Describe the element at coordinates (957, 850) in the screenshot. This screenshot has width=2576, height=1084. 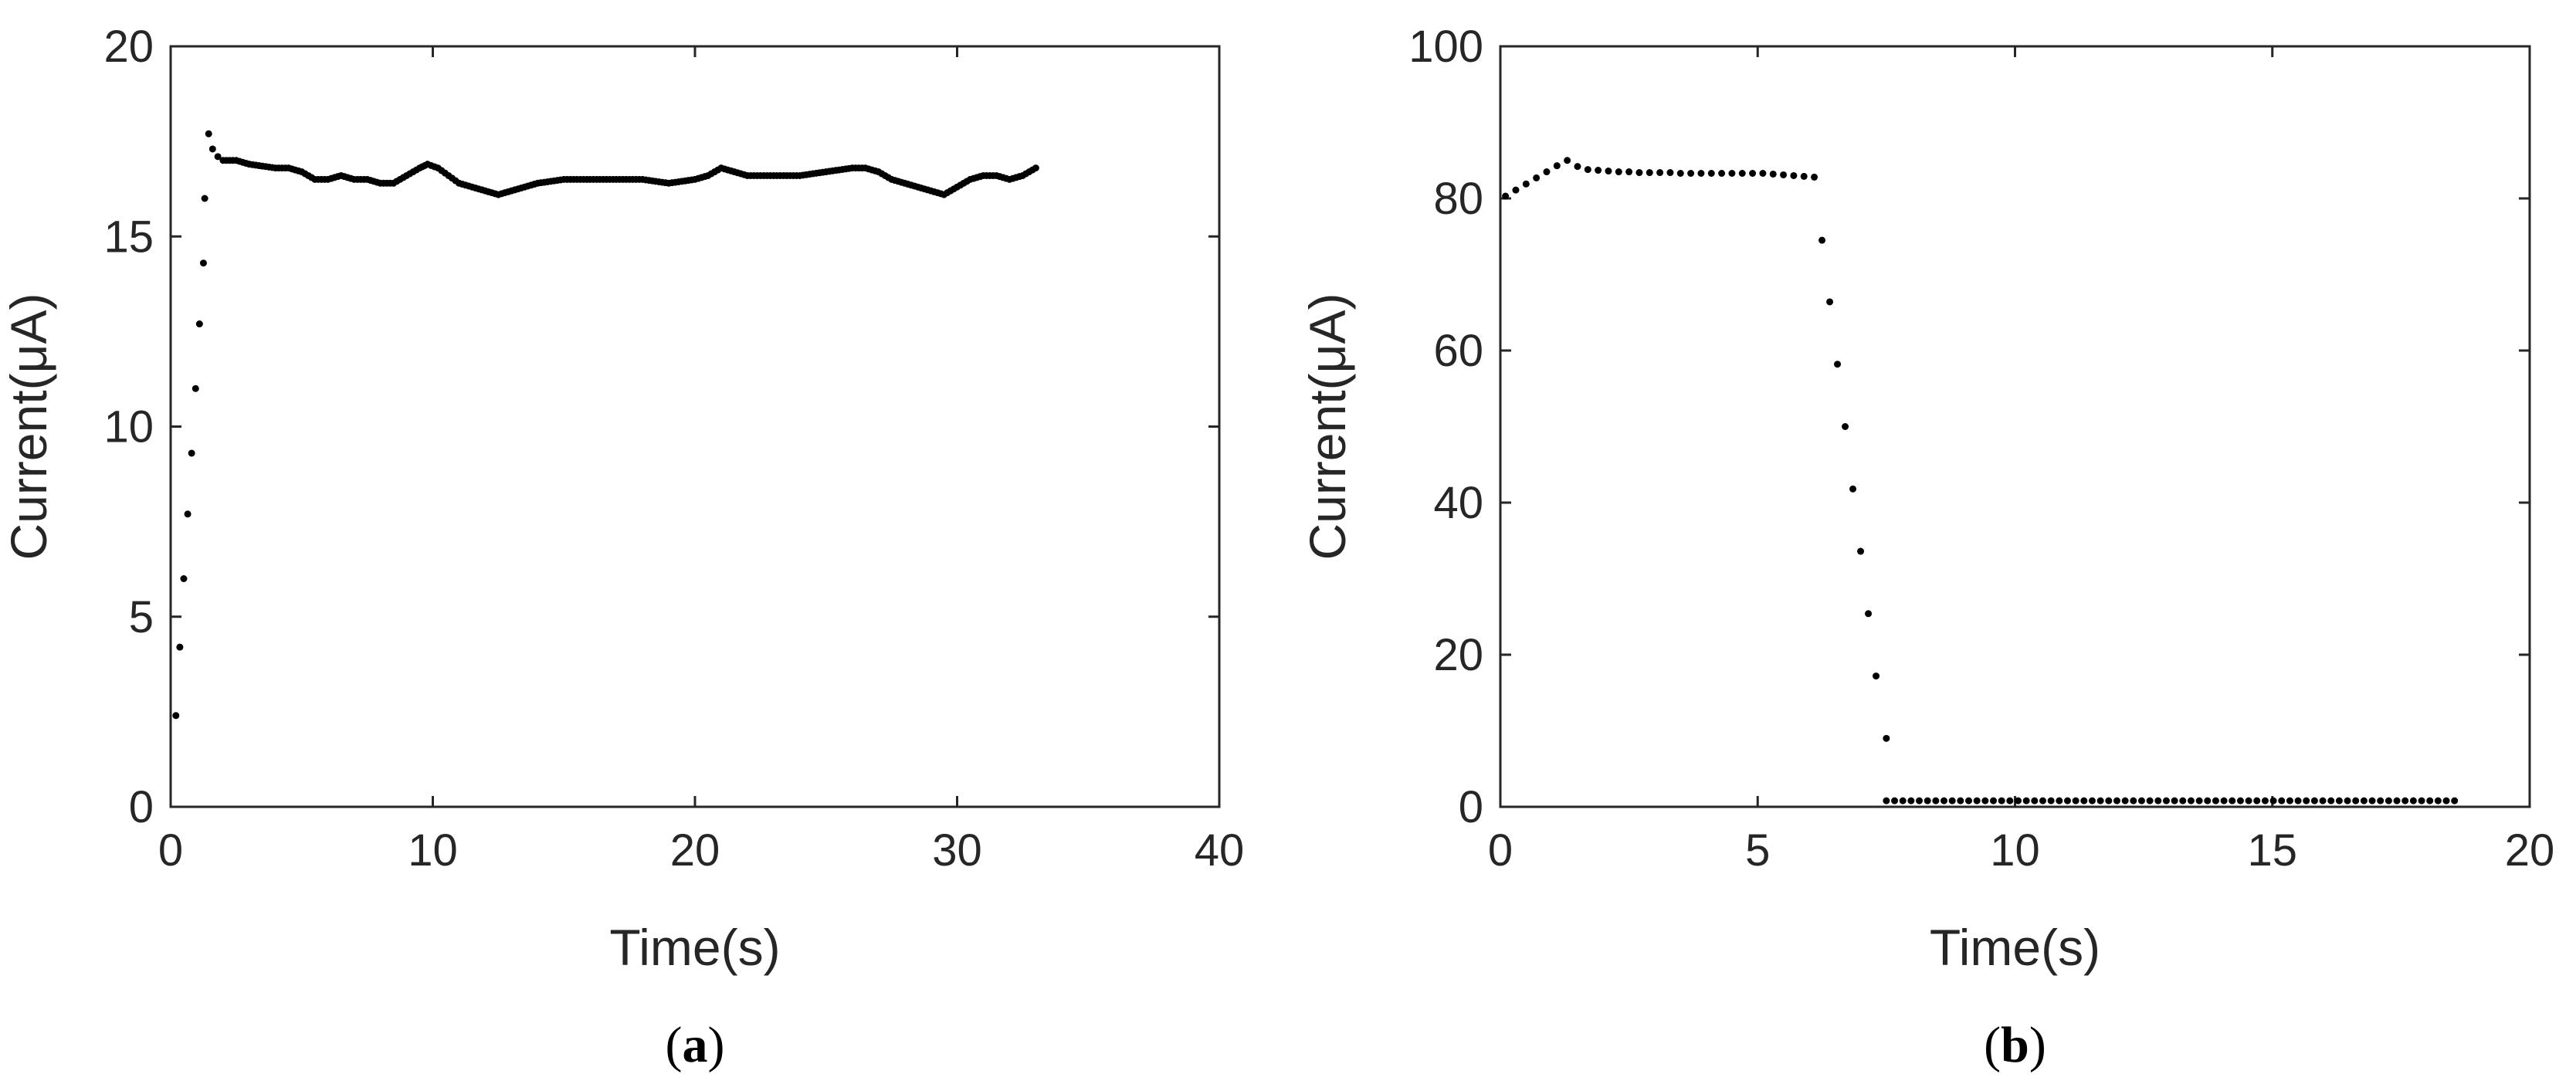
I see `x-tick-label: 30` at that location.